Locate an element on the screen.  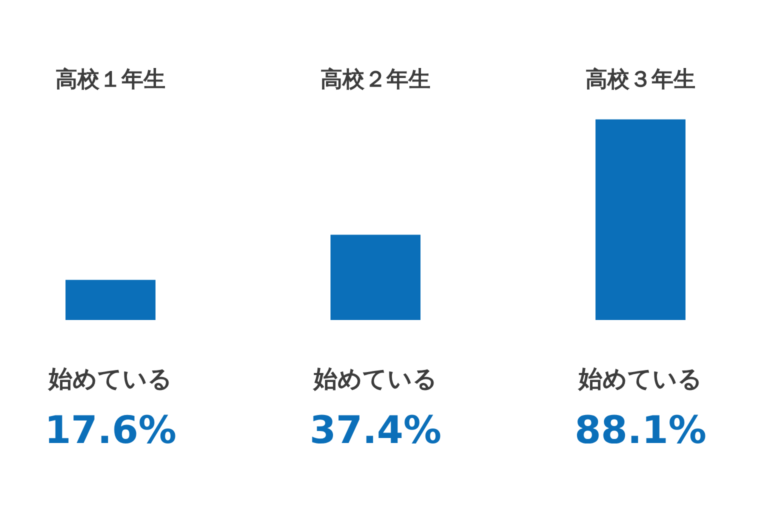
x-tick-label: 高校３年生 is located at coordinates (641, 79).